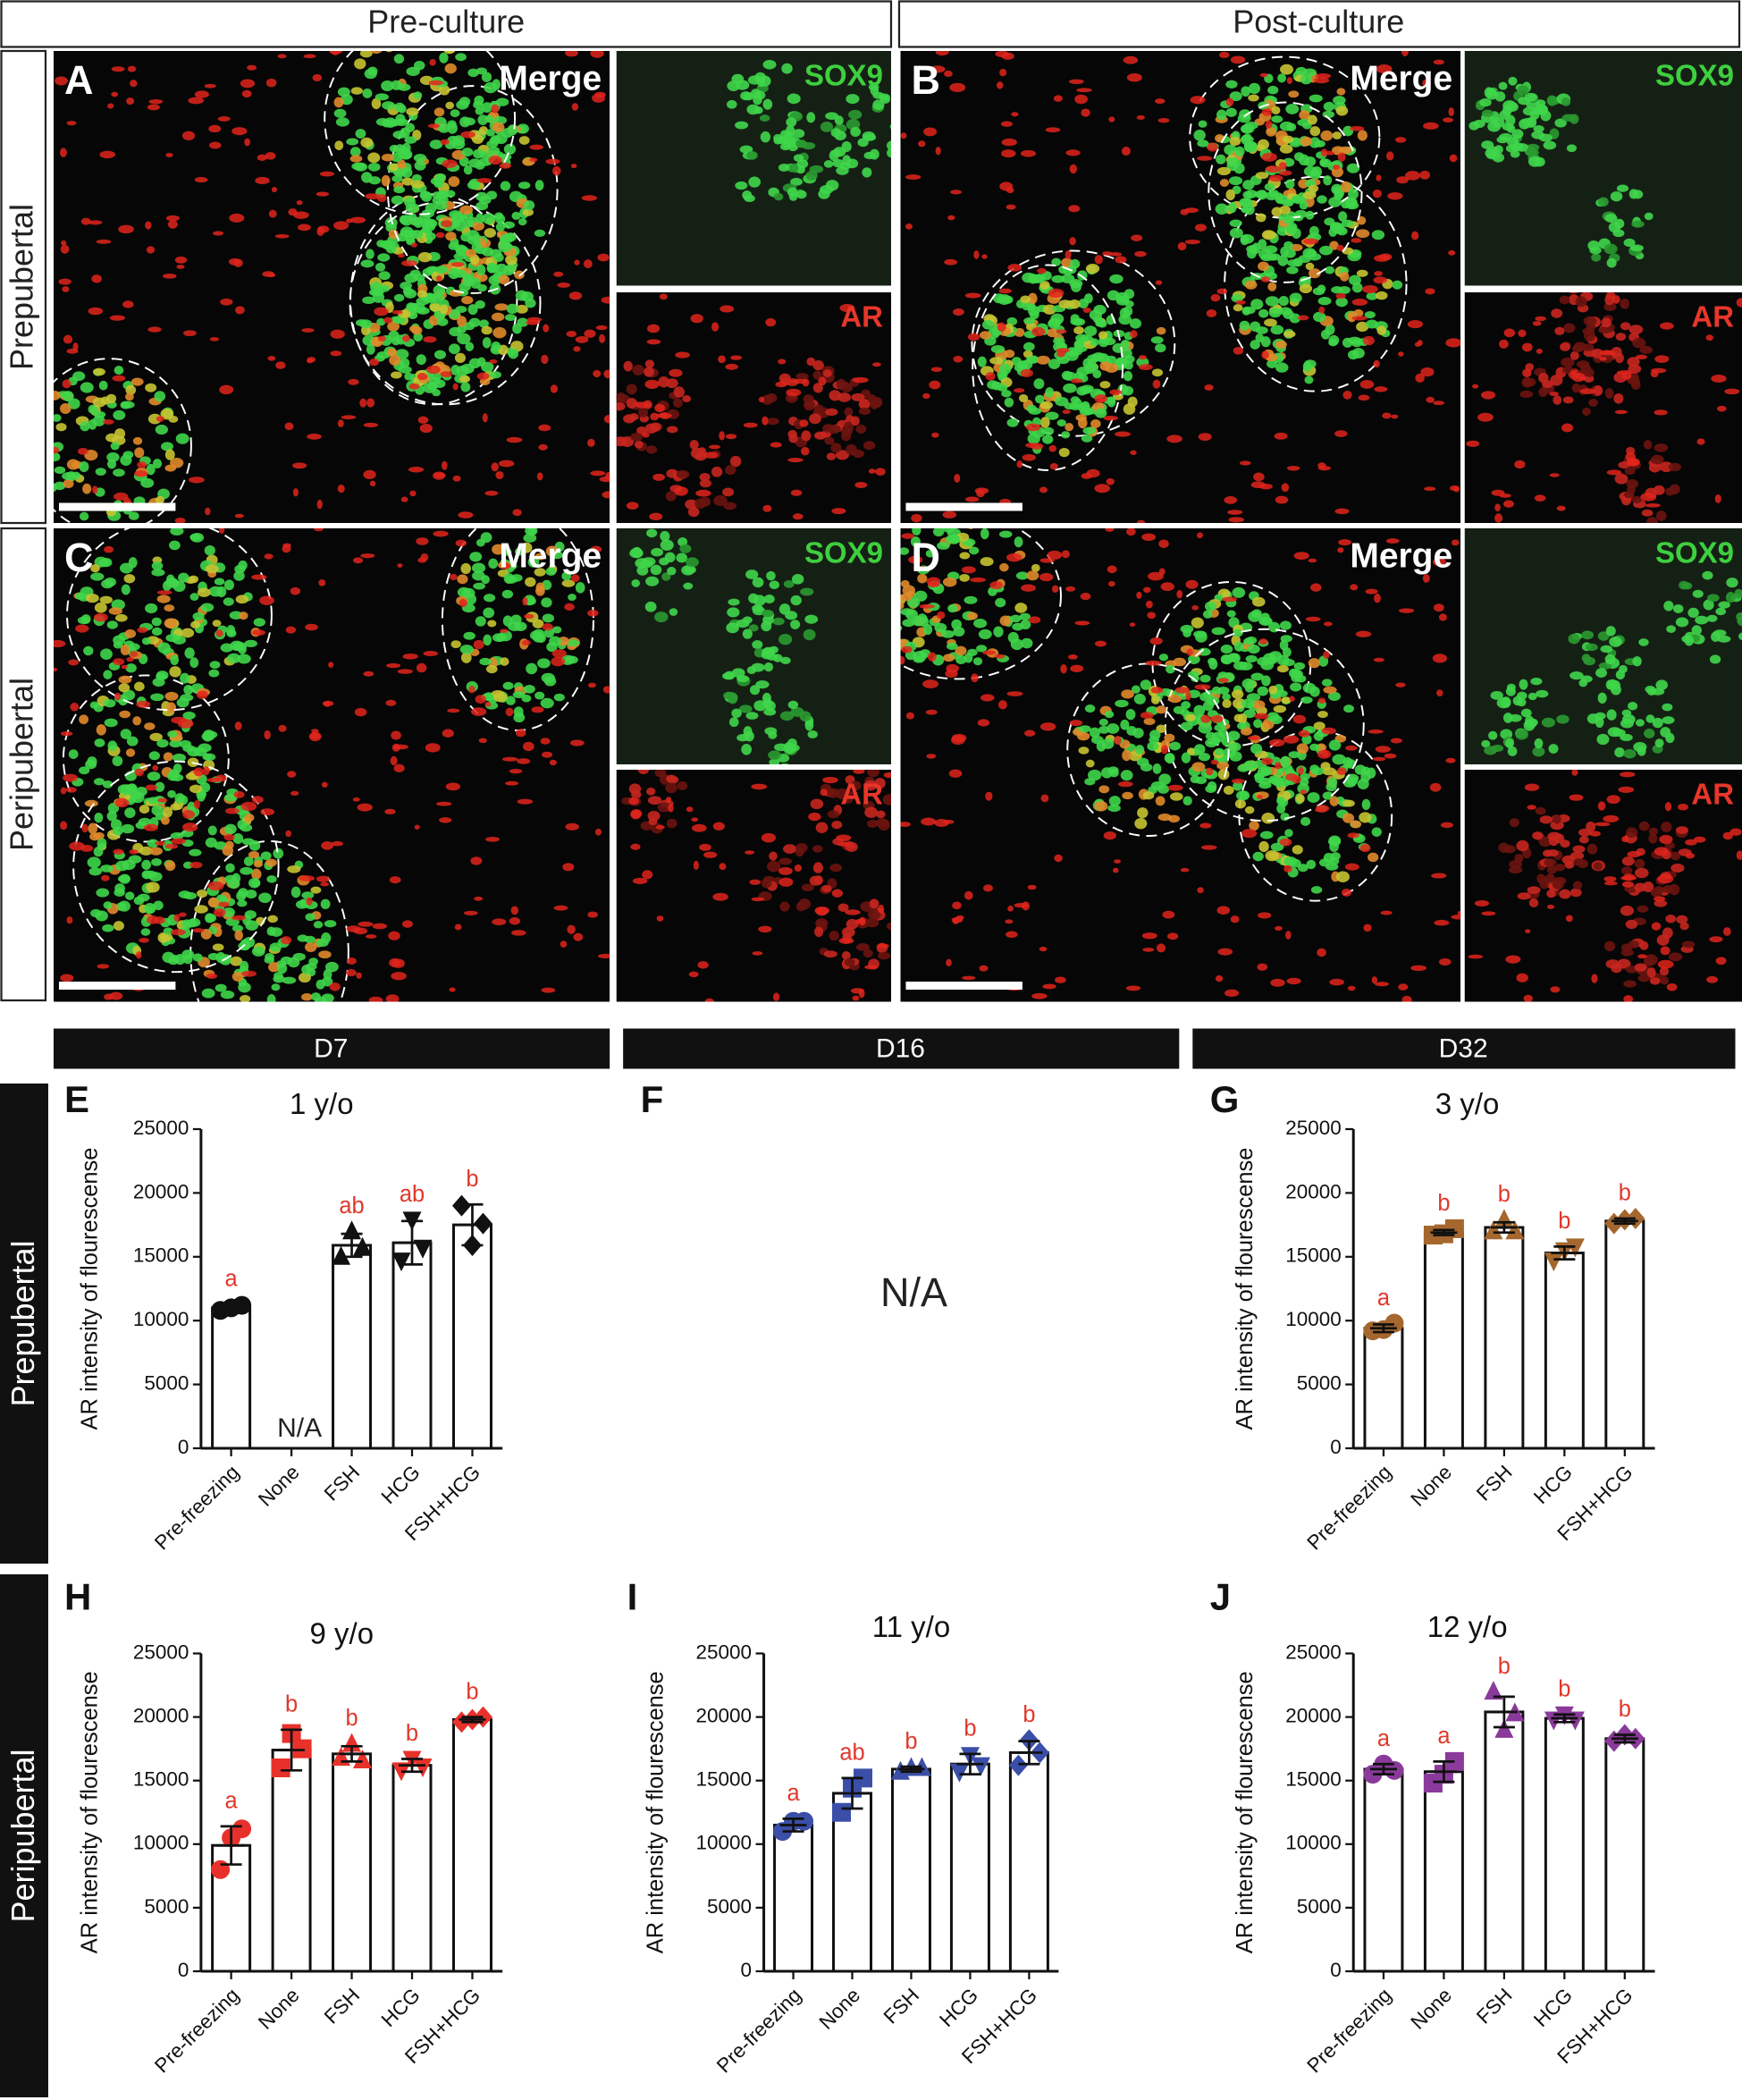  What do you see at coordinates (1505, 1841) in the screenshot?
I see `bar` at bounding box center [1505, 1841].